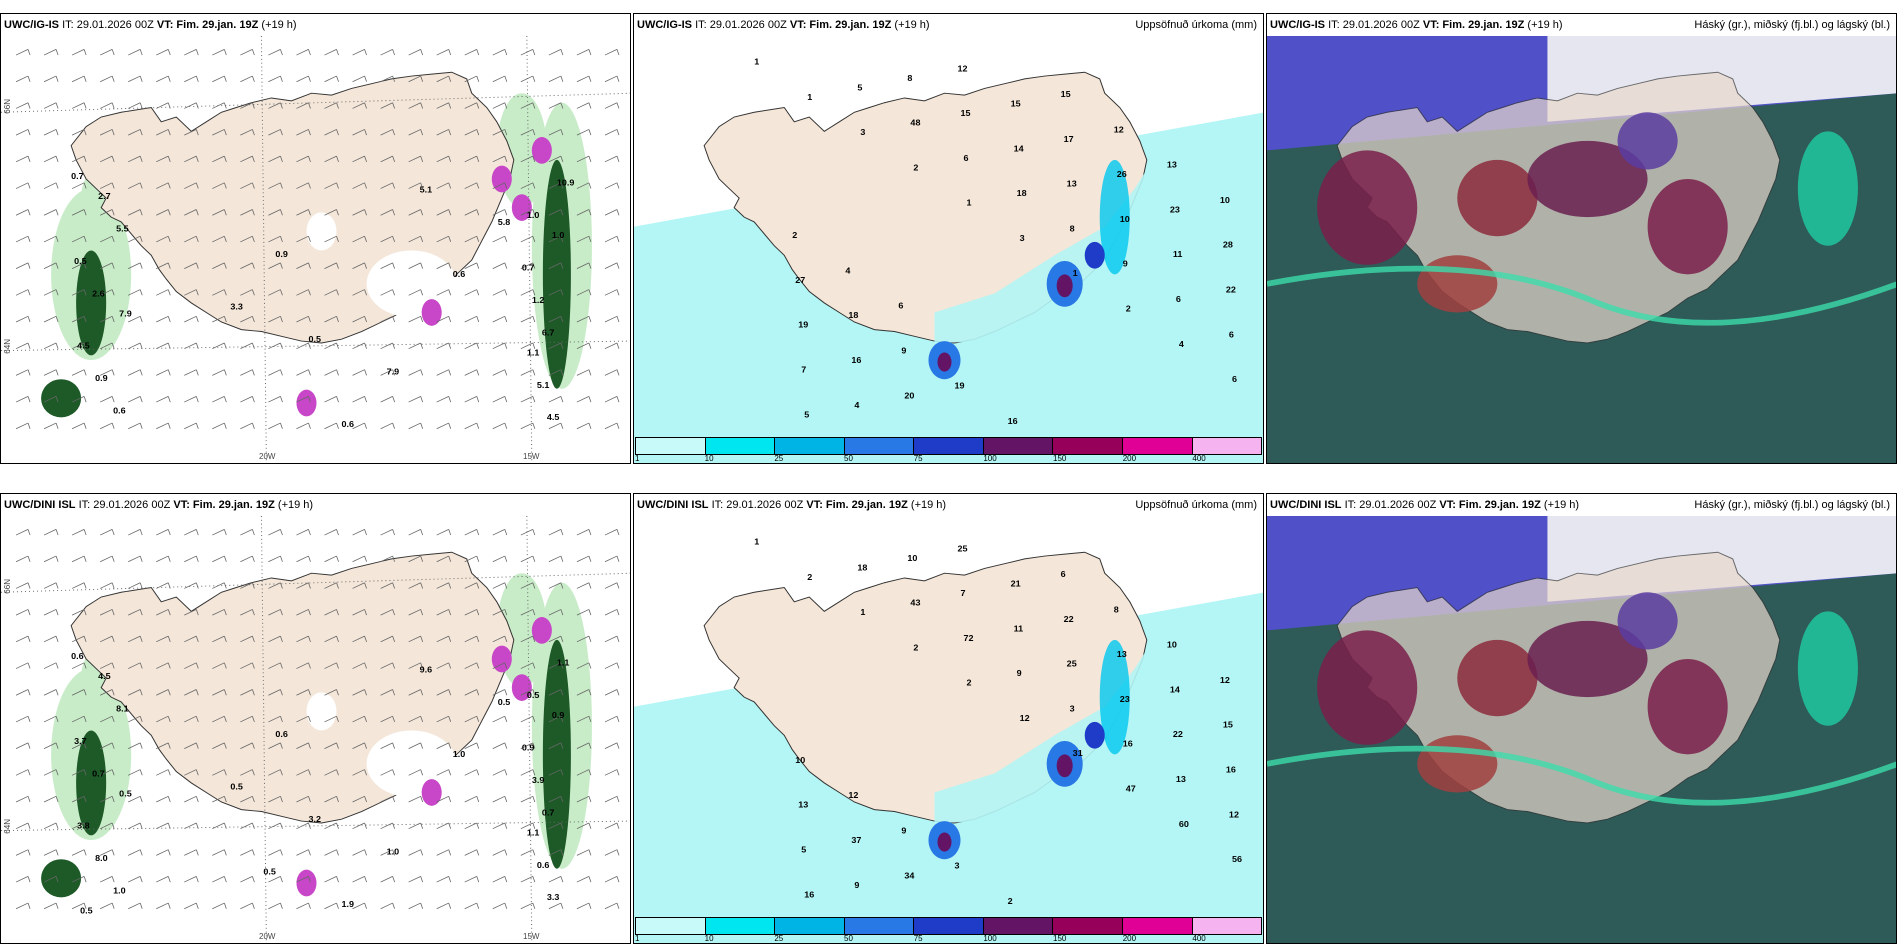 The image size is (1900, 950). Describe the element at coordinates (553, 897) in the screenshot. I see `value-label: 3.3` at that location.